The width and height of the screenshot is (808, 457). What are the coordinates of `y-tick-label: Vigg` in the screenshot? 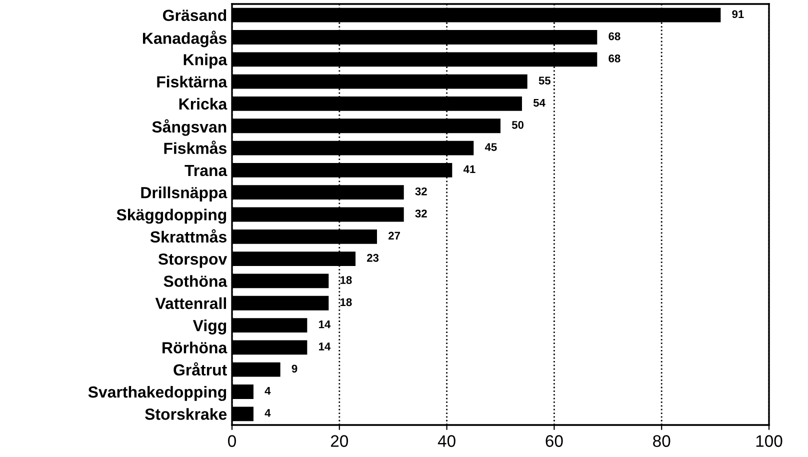 It's located at (209, 327).